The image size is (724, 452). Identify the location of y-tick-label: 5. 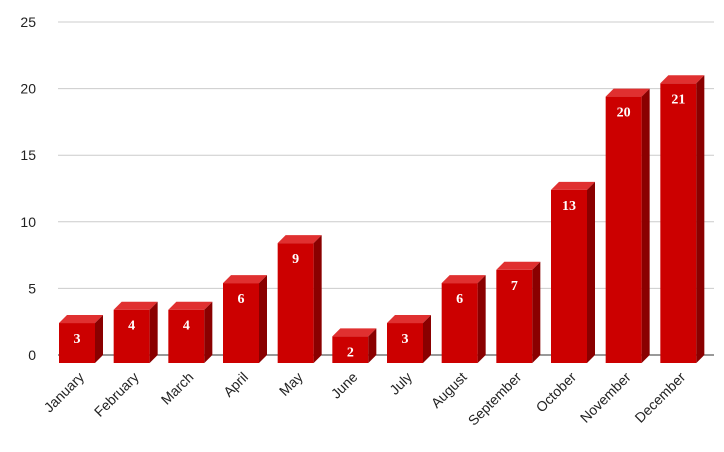
(32, 288).